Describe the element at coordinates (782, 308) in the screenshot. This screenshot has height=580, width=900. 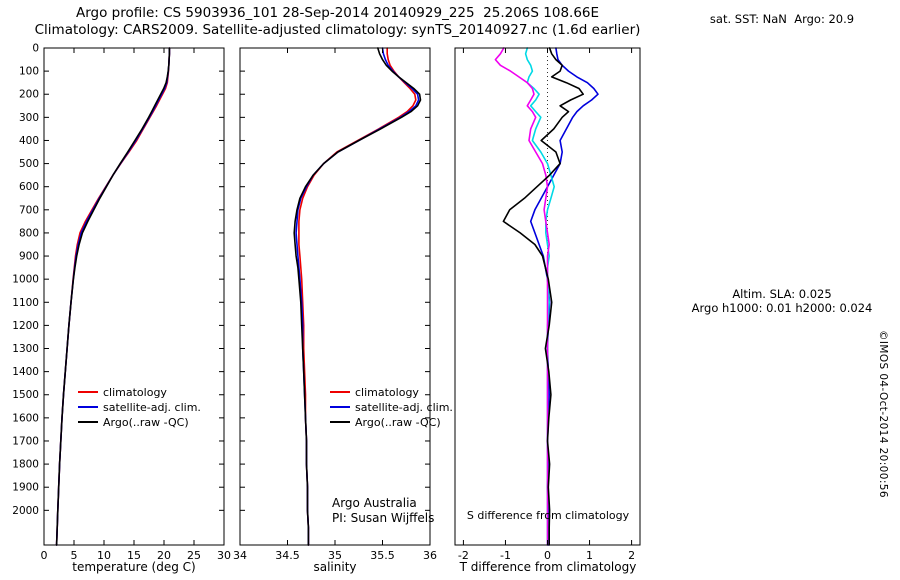
I see `sla-map-title-line2: Argo h1000: 0.01 h2000: 0.024` at that location.